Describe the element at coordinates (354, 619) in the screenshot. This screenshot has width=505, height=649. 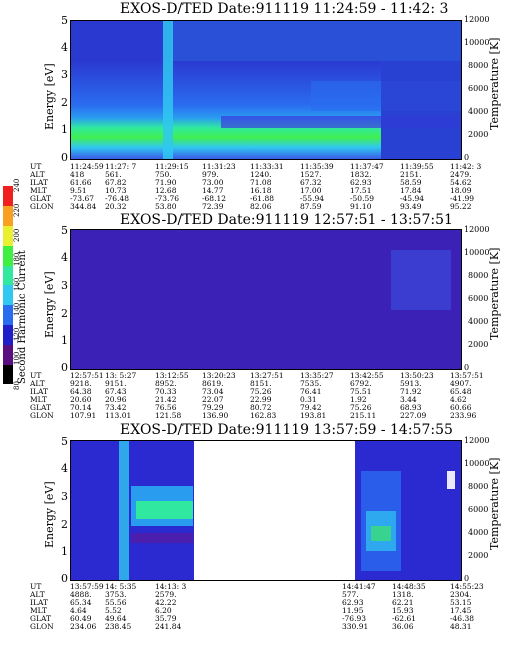
I see `ephem-value: -76.93` at that location.